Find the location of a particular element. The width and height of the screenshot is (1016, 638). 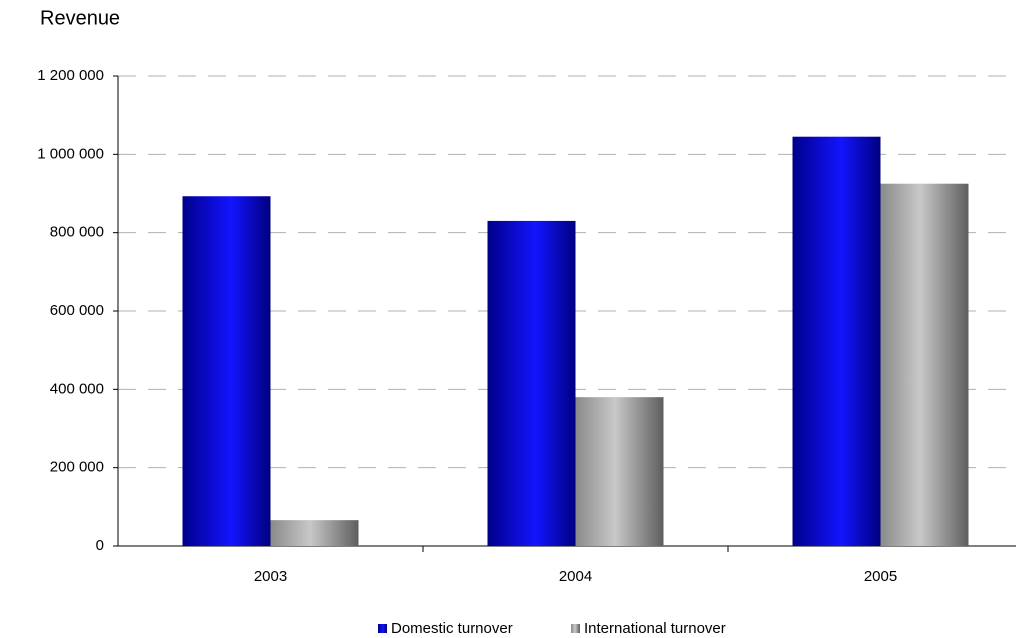

chart-title: Revenue is located at coordinates (80, 18).